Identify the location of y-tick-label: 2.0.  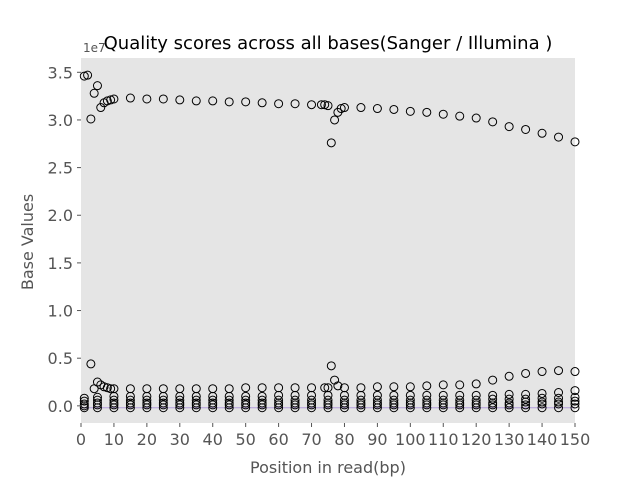
(60, 215).